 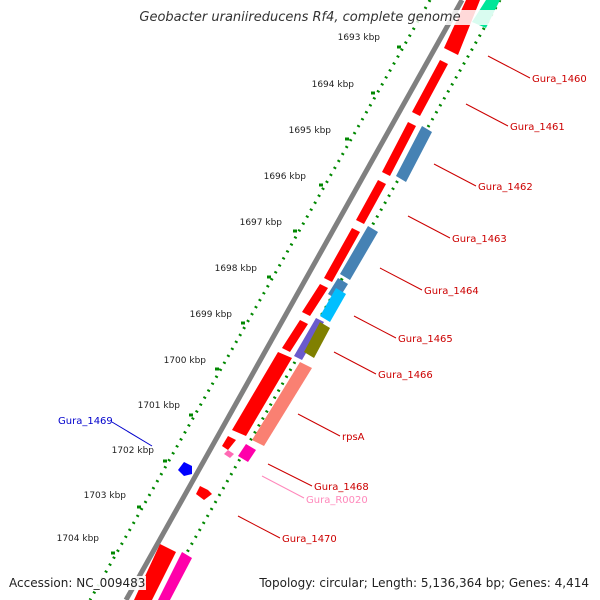 What do you see at coordinates (85, 421) in the screenshot?
I see `label-gura-1469: Gura_1469` at bounding box center [85, 421].